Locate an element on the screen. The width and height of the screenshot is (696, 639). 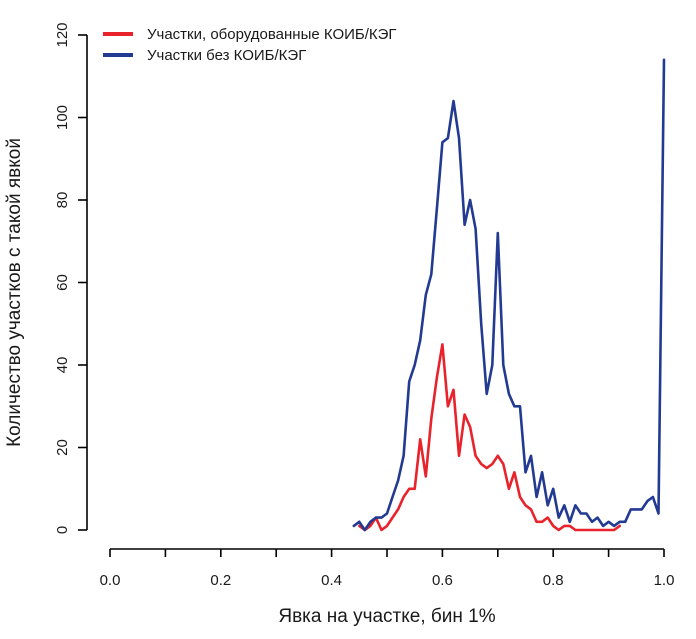
y-tick-label: 100 is located at coordinates (62, 117).